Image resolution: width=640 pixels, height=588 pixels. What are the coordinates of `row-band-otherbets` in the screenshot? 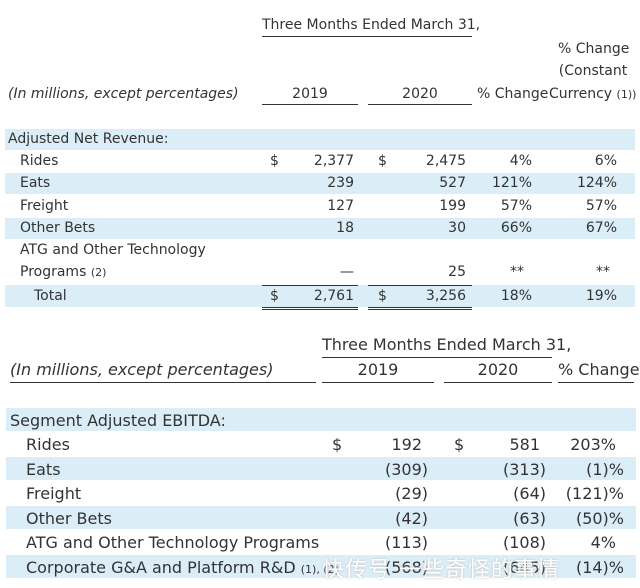 It's located at (320, 228).